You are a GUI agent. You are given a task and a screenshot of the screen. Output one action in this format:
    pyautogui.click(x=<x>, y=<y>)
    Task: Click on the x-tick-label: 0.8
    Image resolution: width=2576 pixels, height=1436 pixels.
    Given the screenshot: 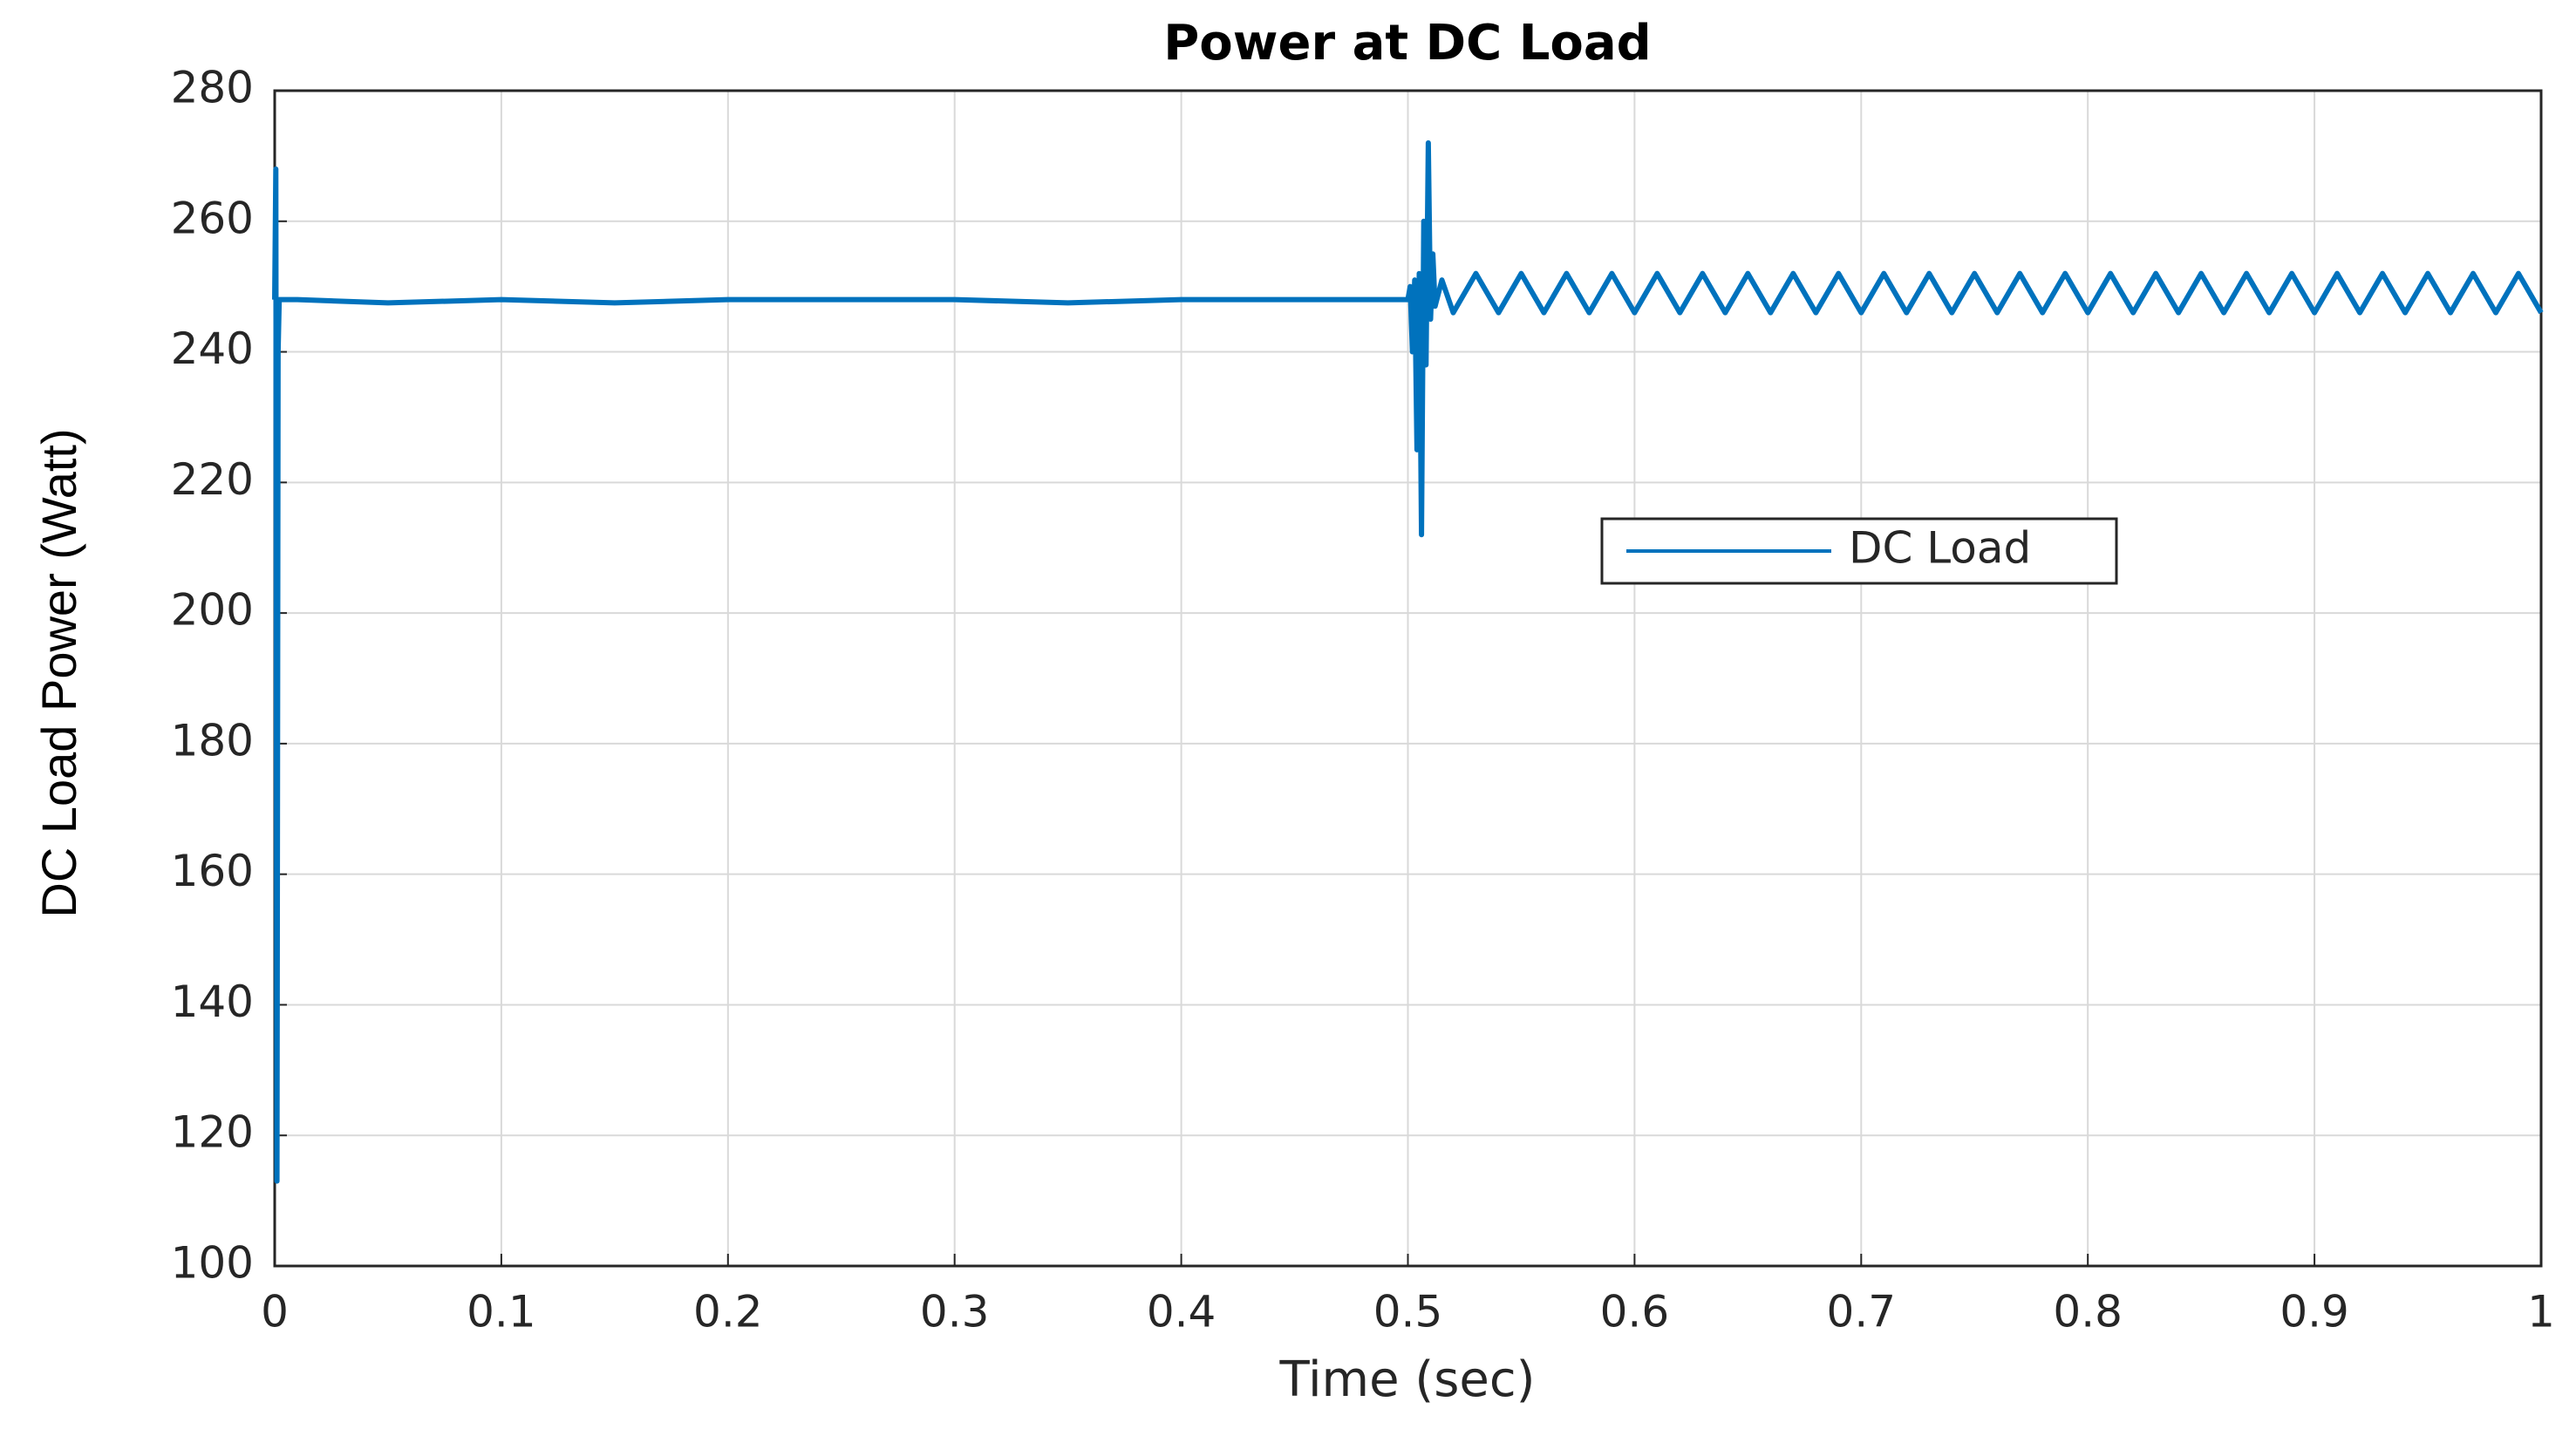 What is the action you would take?
    pyautogui.click(x=2088, y=1312)
    